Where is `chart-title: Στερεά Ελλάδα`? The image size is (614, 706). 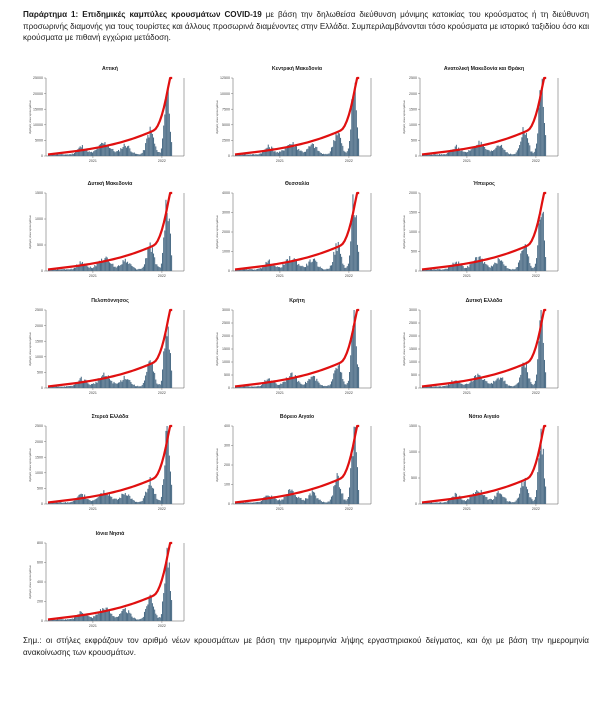
chart-title: Στερεά Ελλάδα is located at coordinates (110, 417).